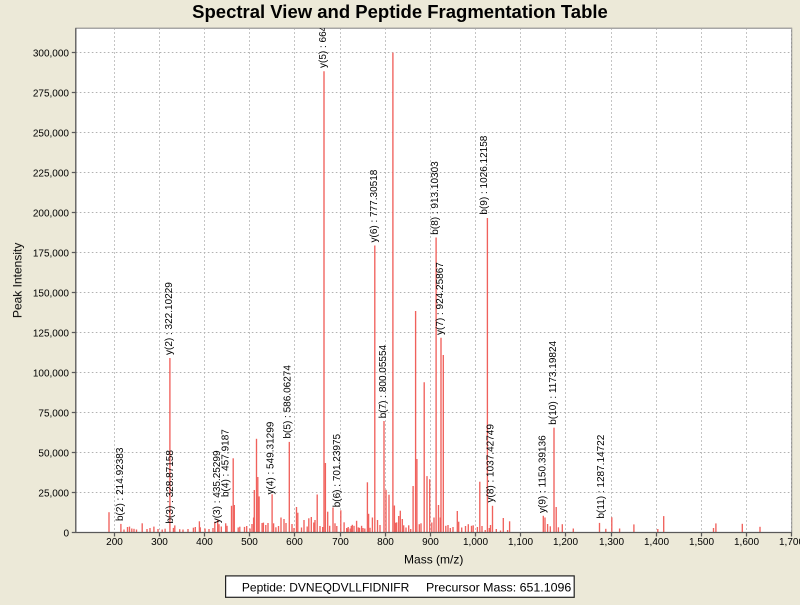  Describe the element at coordinates (484, 174) in the screenshot. I see `svg-text: b(9) : 1026.12158` at that location.